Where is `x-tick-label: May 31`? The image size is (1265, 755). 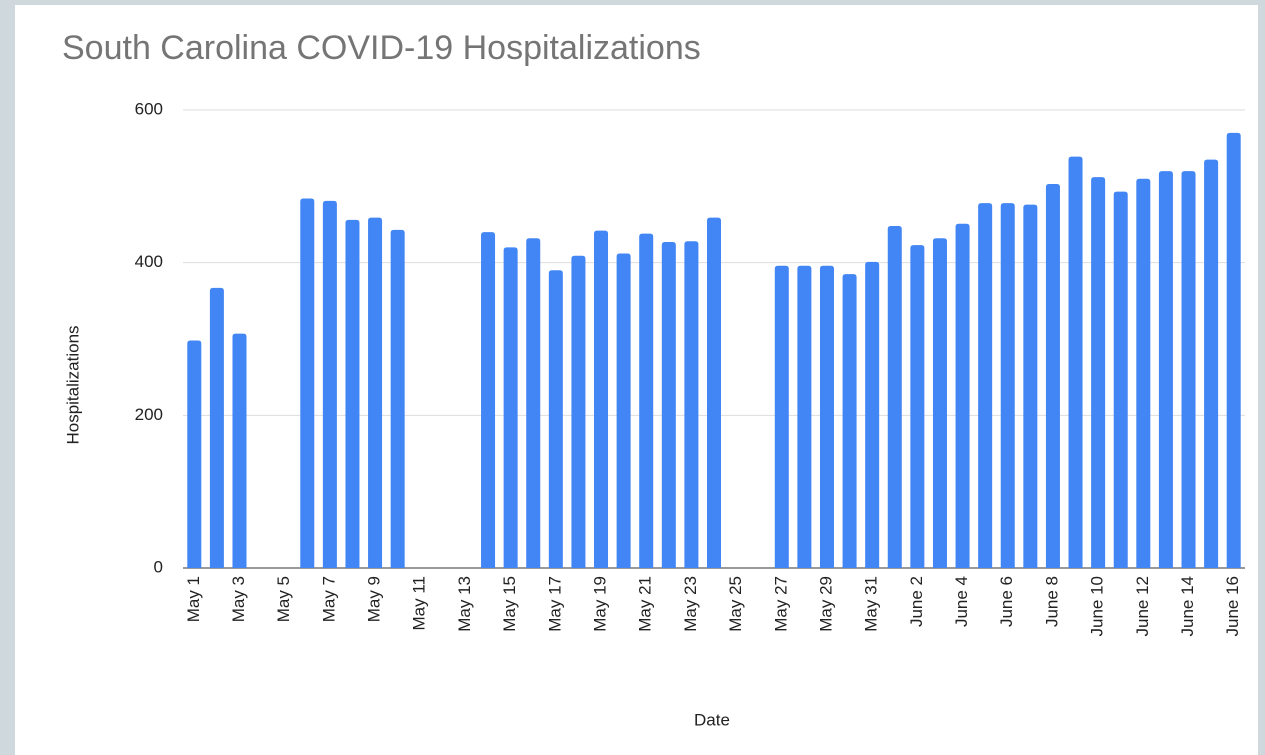 x-tick-label: May 31 is located at coordinates (871, 604).